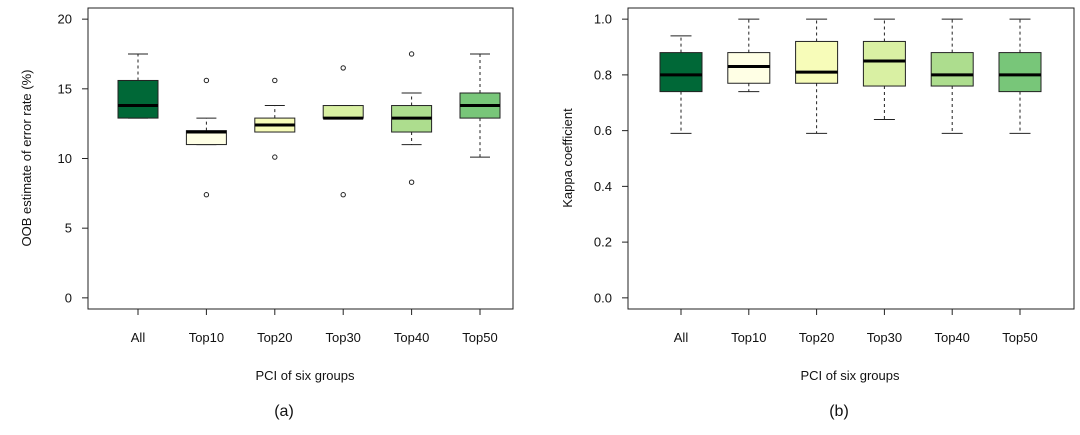 Image resolution: width=1080 pixels, height=435 pixels. Describe the element at coordinates (603, 74) in the screenshot. I see `y-tick-label: 0.8` at that location.